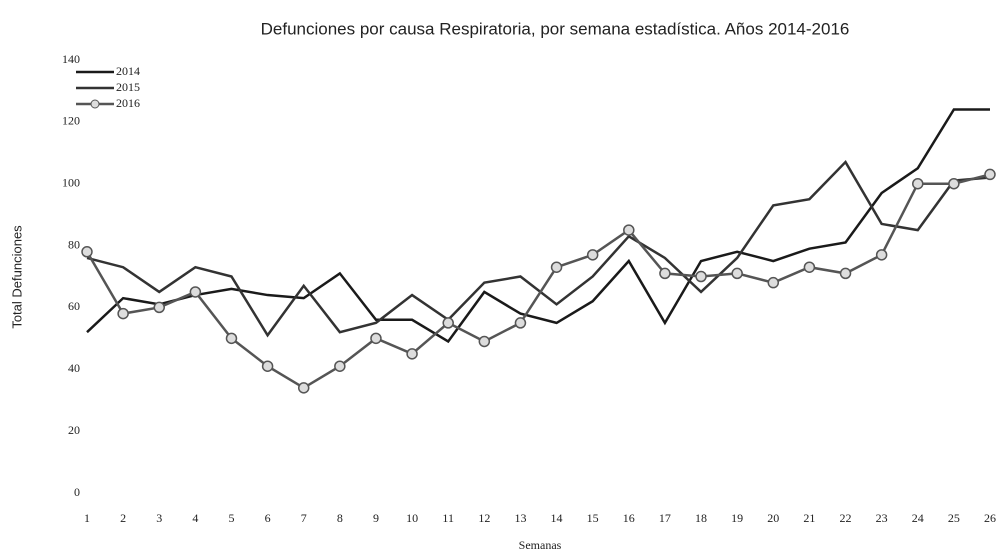  What do you see at coordinates (71, 59) in the screenshot?
I see `y-tick-label: 140` at bounding box center [71, 59].